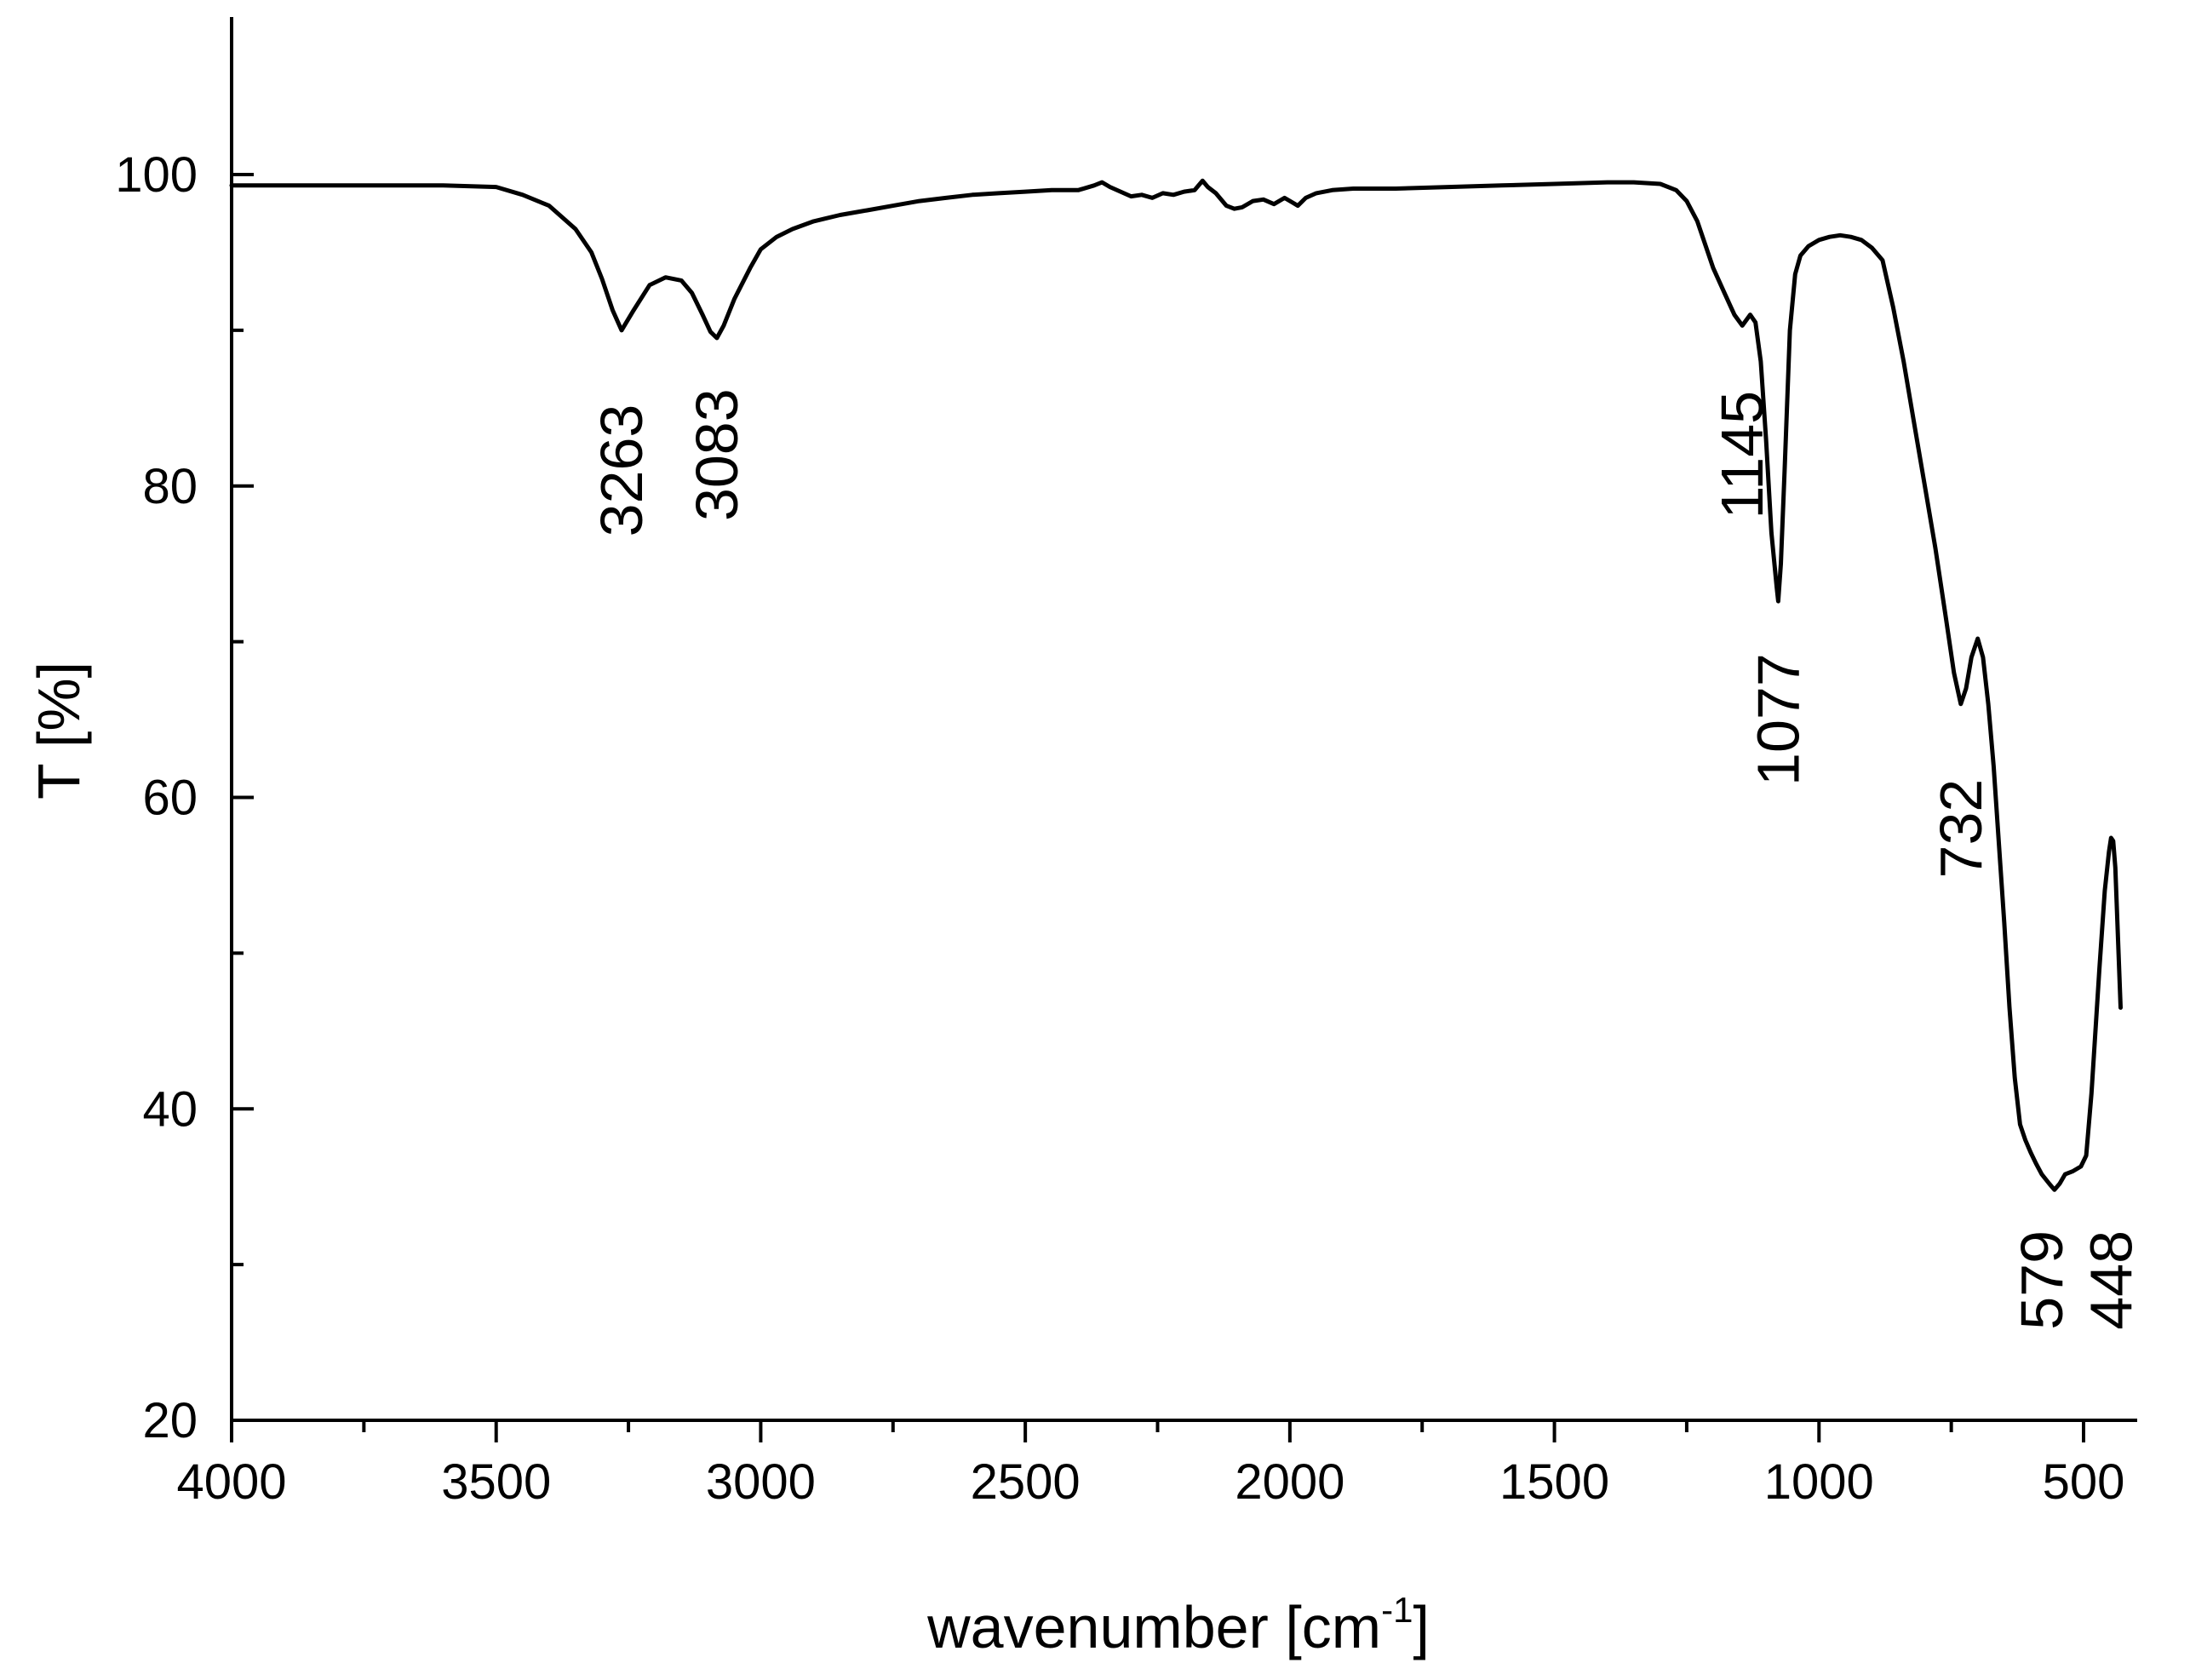 Image resolution: width=2190 pixels, height=1680 pixels. I want to click on x-tick-label: 4000, so click(231, 1482).